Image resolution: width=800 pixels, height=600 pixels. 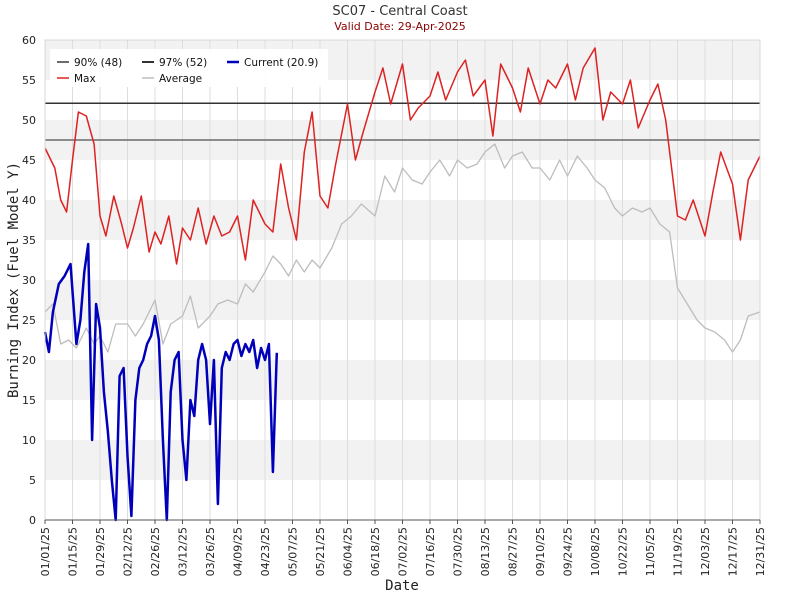 I want to click on y-tick-label: 20, so click(x=29, y=360).